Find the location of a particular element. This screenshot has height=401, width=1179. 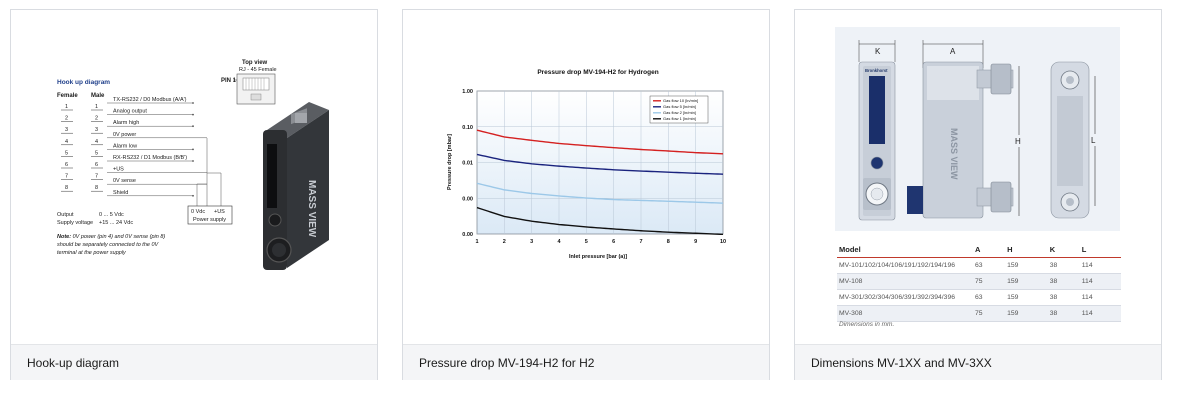

rj45-connector-icon is located at coordinates (254, 89).